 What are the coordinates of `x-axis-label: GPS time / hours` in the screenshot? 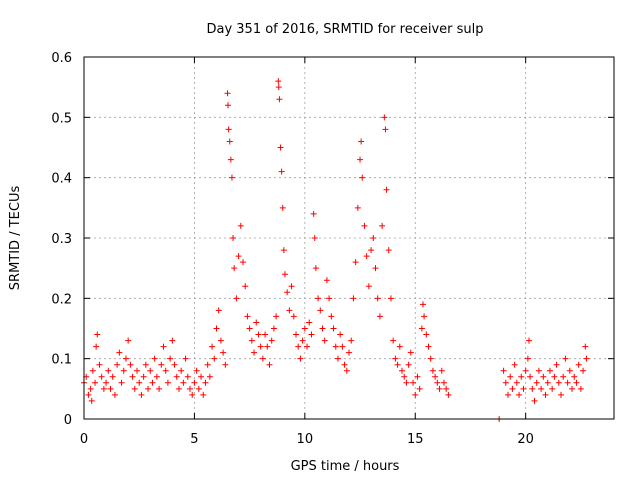 It's located at (345, 466).